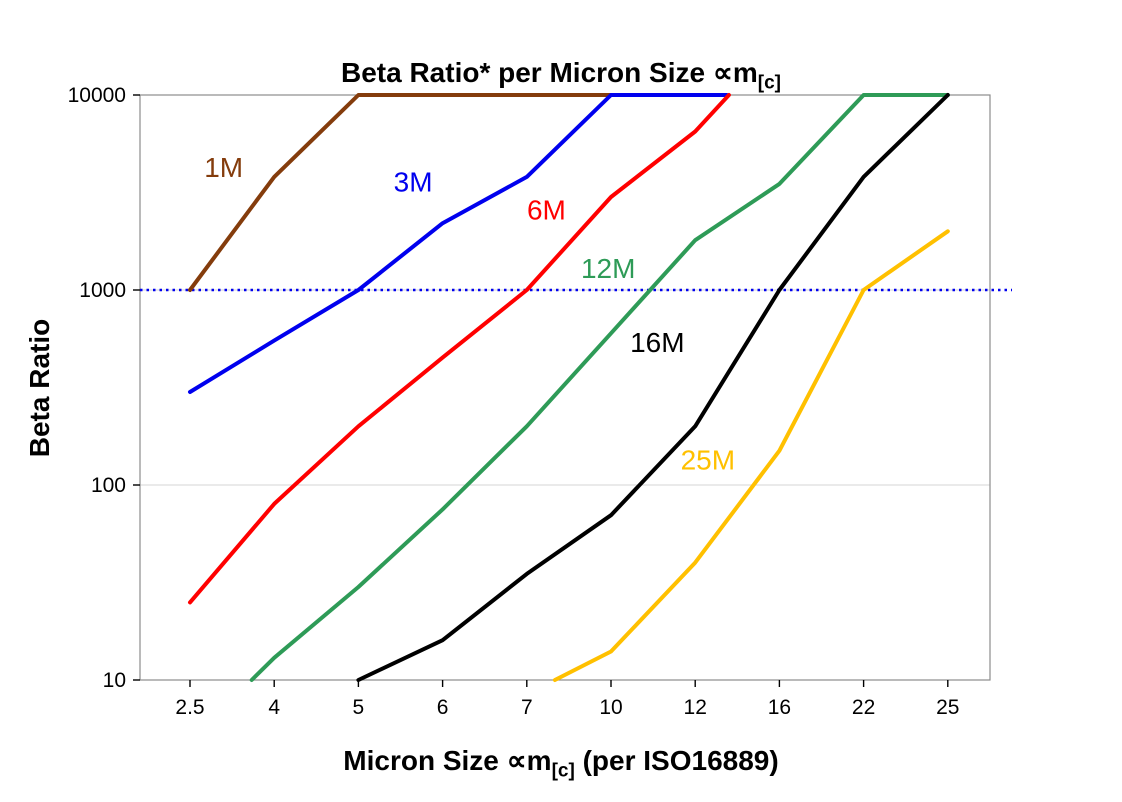  What do you see at coordinates (359, 707) in the screenshot?
I see `x-tick-label: 5` at bounding box center [359, 707].